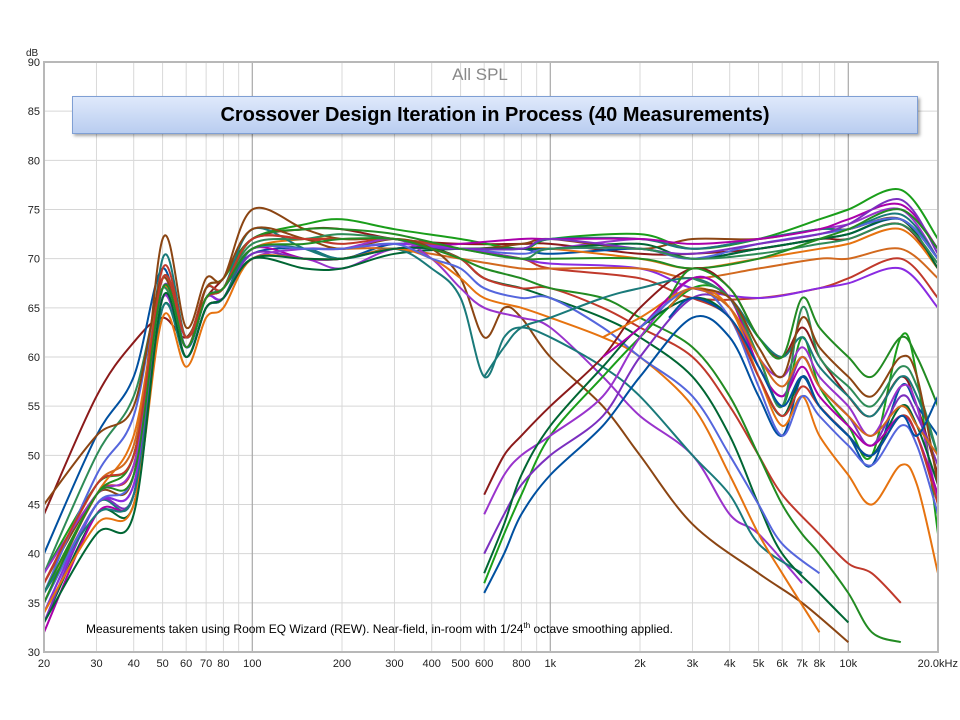 The image size is (960, 720). Describe the element at coordinates (928, 664) in the screenshot. I see `x-tick-label: 20.0` at that location.